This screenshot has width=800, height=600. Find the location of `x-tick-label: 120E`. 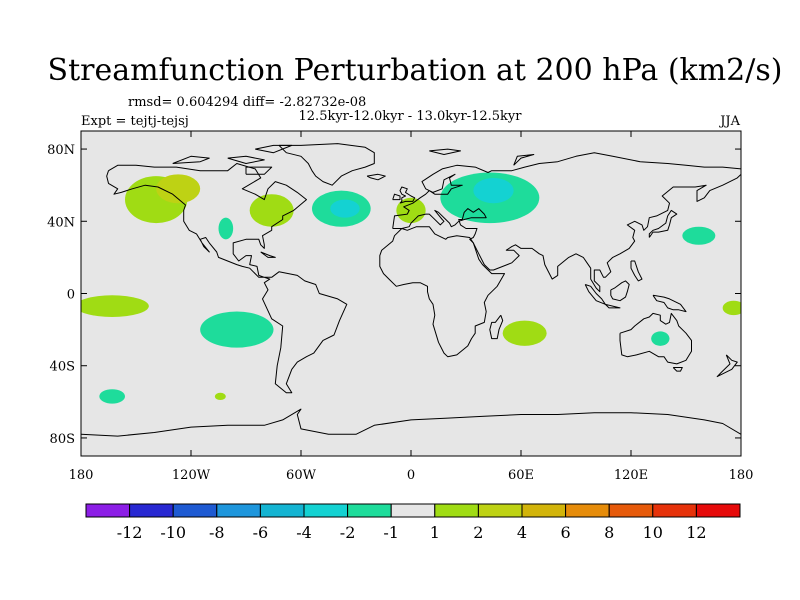

x-tick-label: 120E is located at coordinates (631, 475).